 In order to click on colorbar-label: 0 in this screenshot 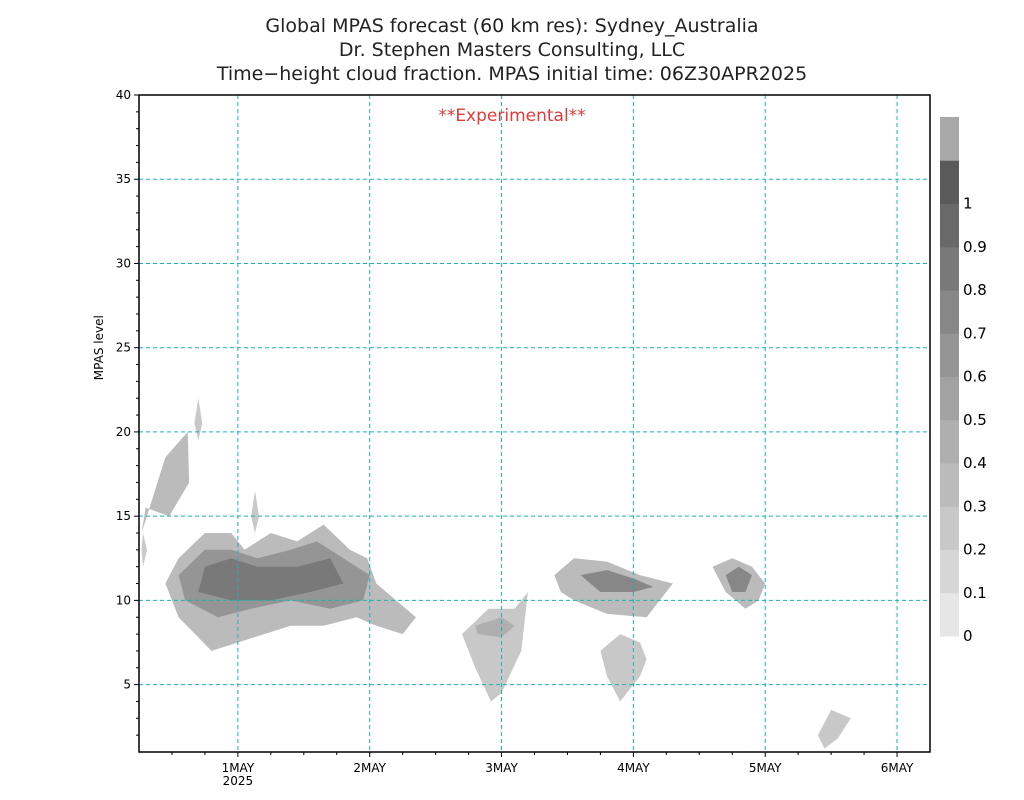, I will do `click(968, 636)`.